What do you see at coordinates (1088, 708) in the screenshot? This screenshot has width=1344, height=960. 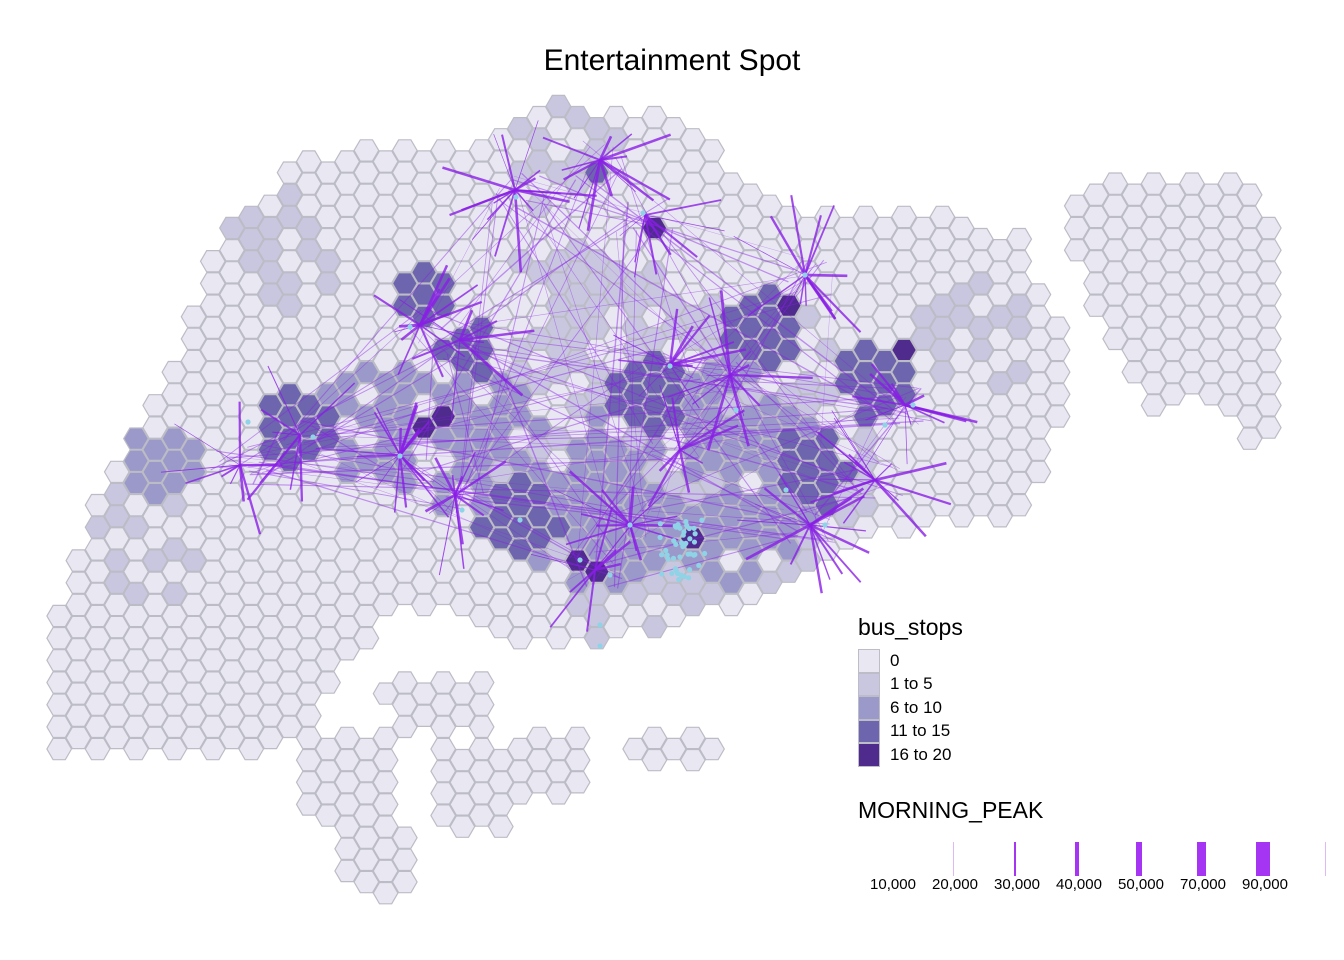 I see `legend-class-row: 6 to 10` at bounding box center [1088, 708].